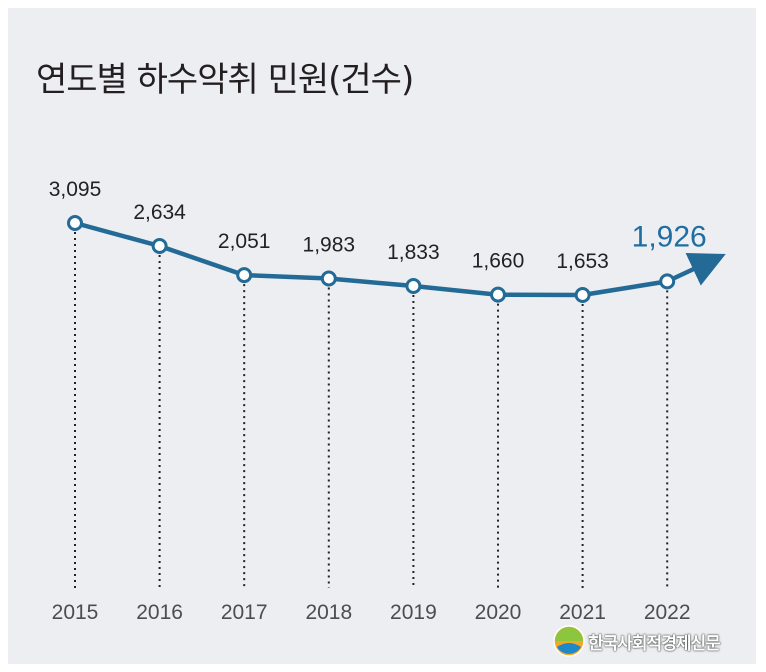 The height and width of the screenshot is (672, 766). I want to click on x-tick-label-2020: 2020, so click(498, 612).